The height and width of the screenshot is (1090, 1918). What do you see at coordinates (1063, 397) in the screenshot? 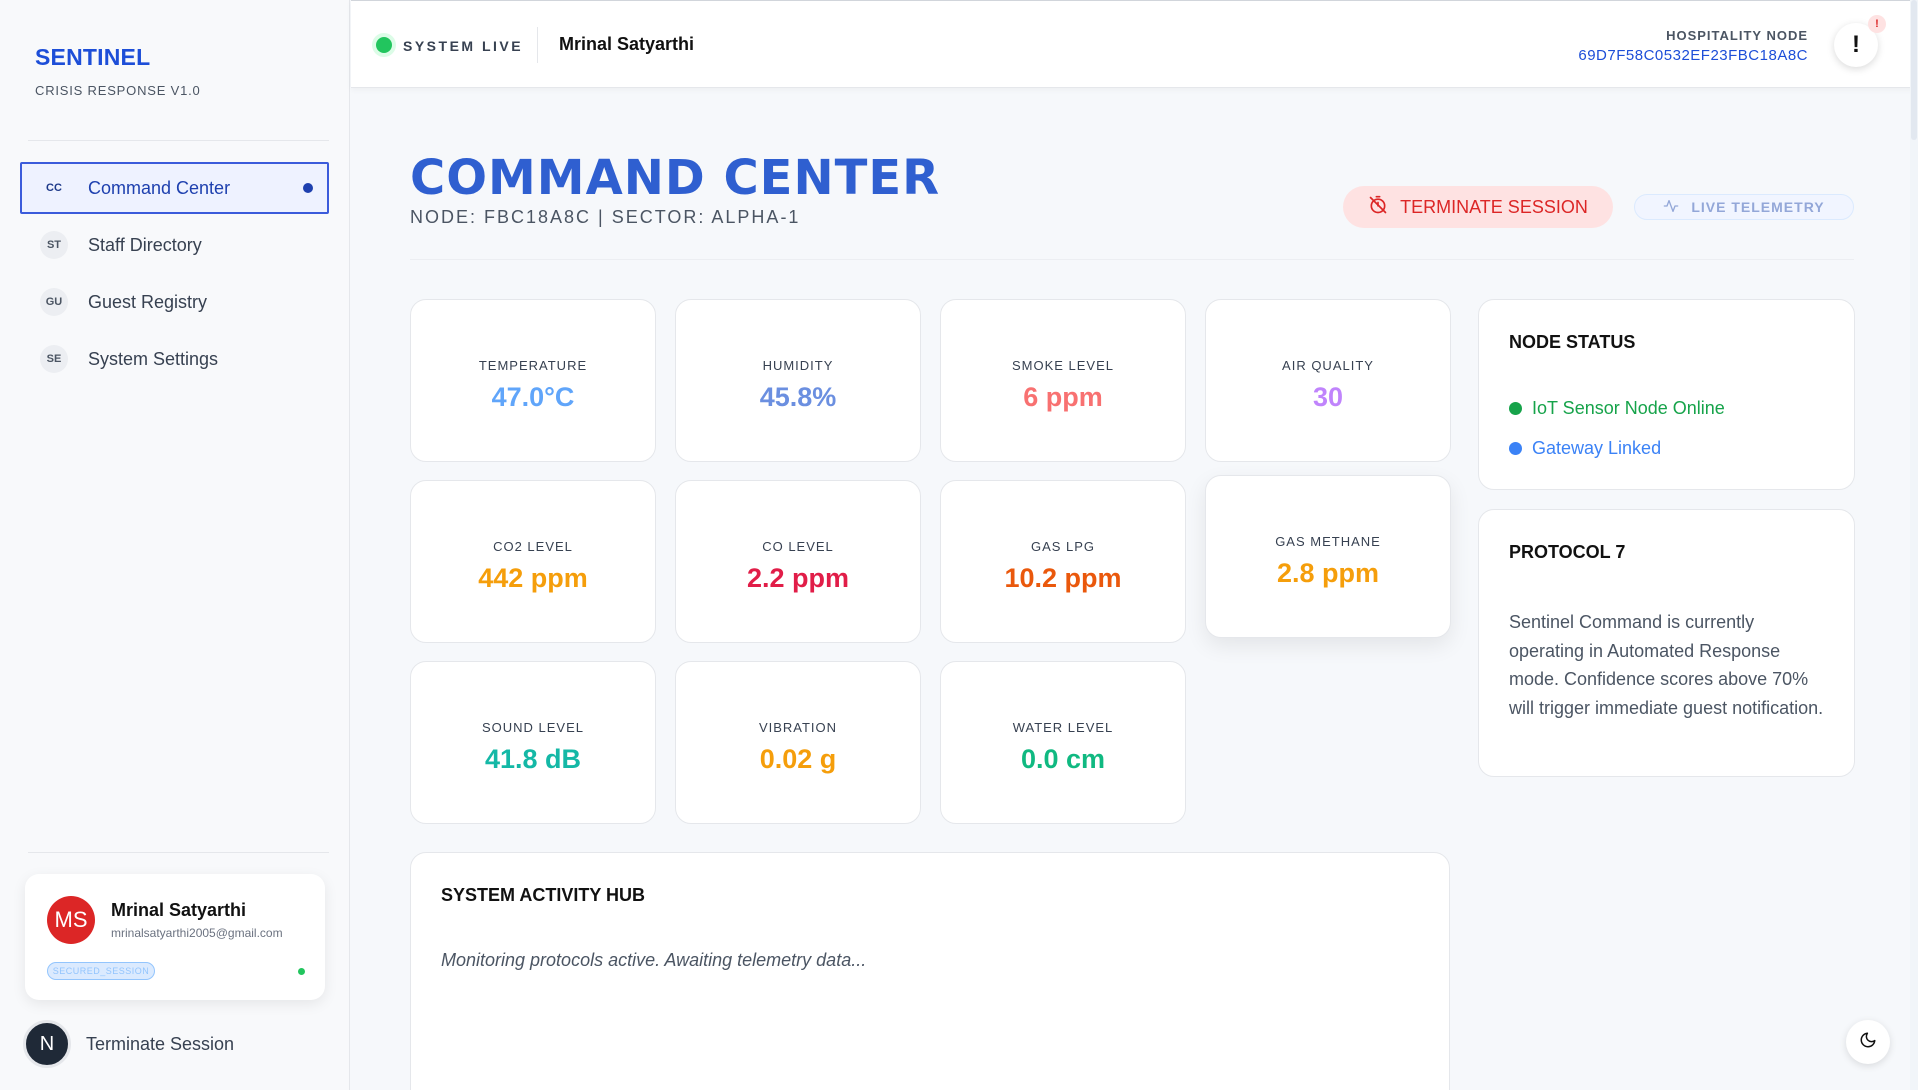
I see `sensor-value: 6 ppm` at bounding box center [1063, 397].